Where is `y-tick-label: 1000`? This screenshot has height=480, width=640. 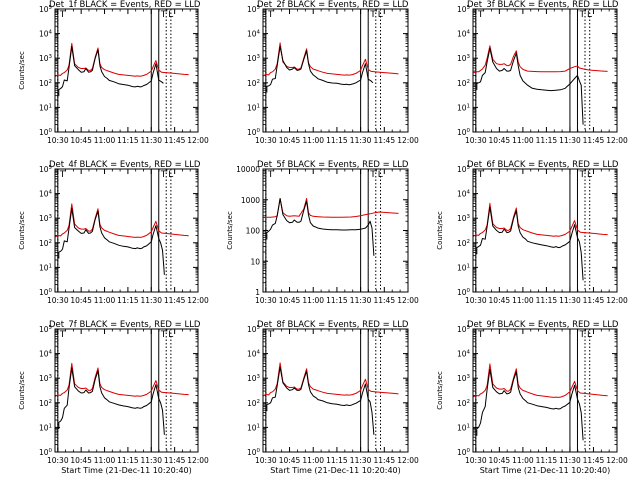 y-tick-label: 1000 is located at coordinates (250, 200).